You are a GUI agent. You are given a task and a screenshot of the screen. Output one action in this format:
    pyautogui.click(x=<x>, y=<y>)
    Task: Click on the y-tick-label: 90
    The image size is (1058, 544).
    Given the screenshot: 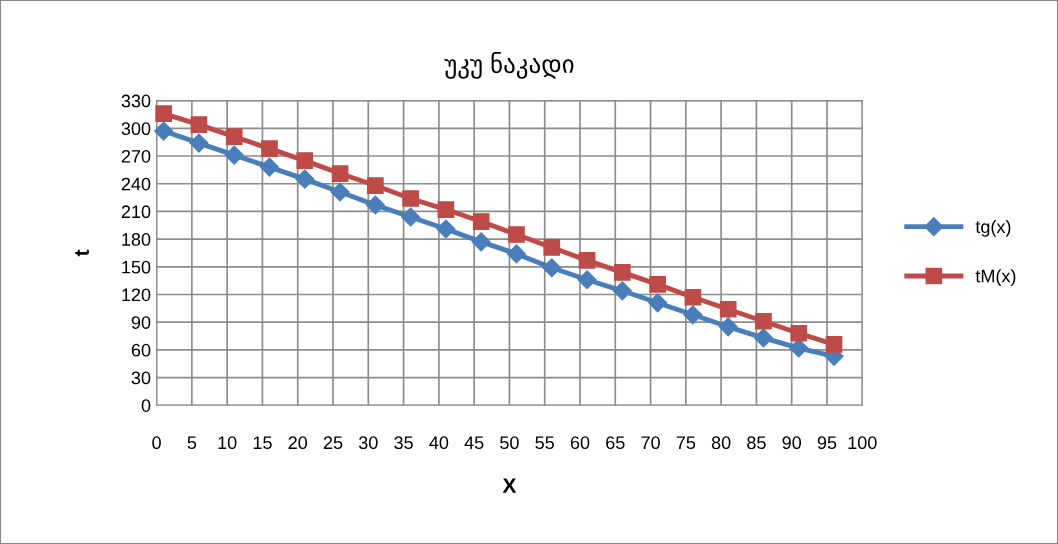 What is the action you would take?
    pyautogui.click(x=141, y=322)
    